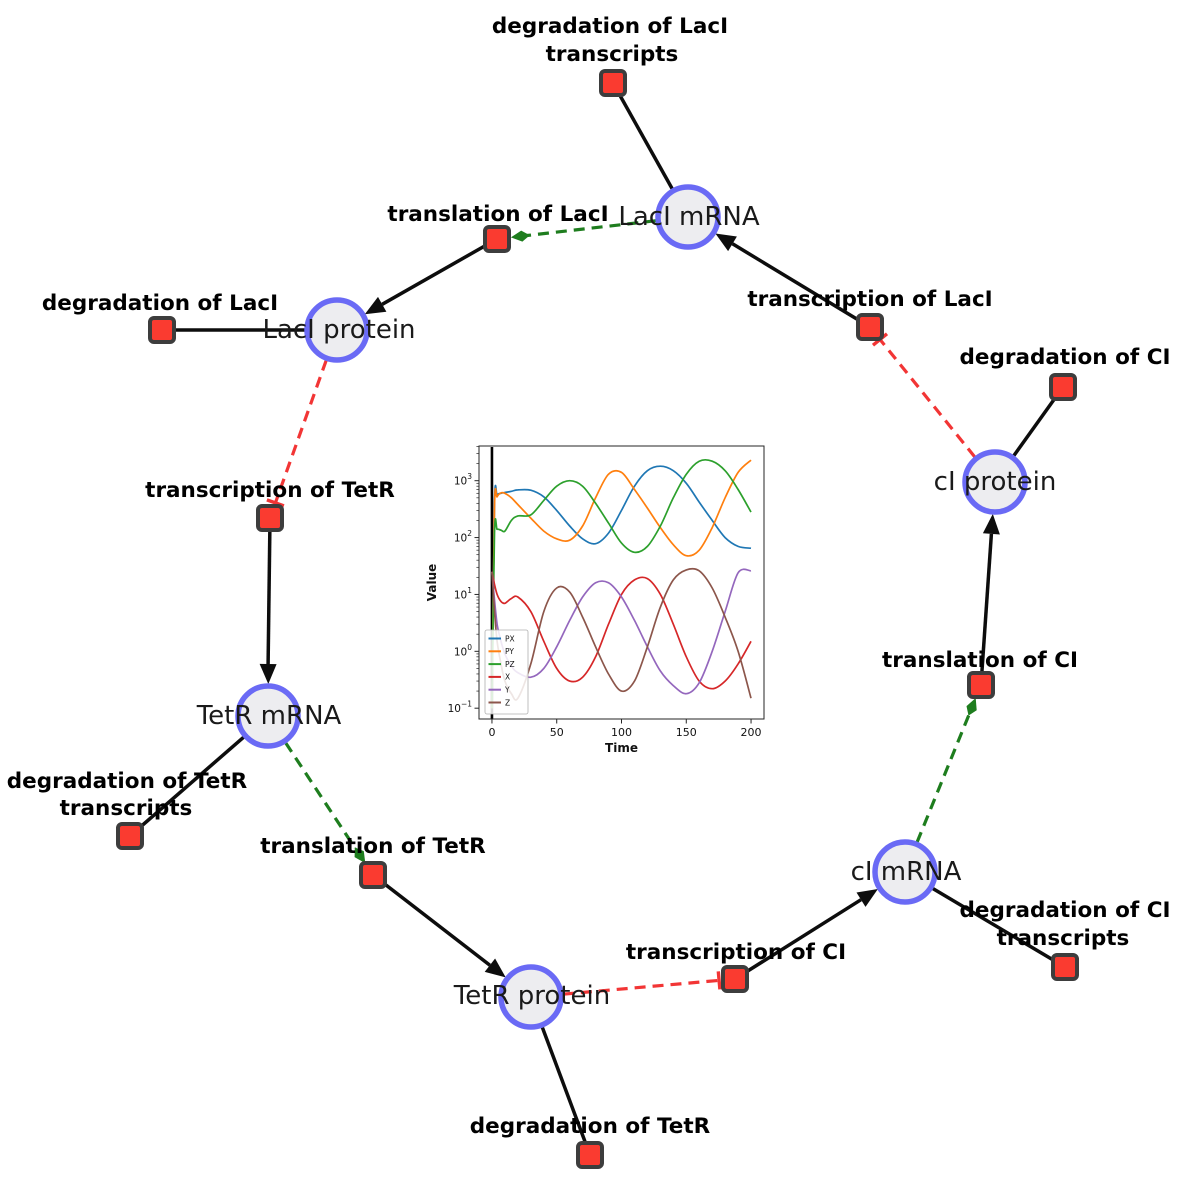 The width and height of the screenshot is (1189, 1200). I want to click on reaction-label-degradation-of-tetr-transcripts-1: degradation of TetR, so click(127, 781).